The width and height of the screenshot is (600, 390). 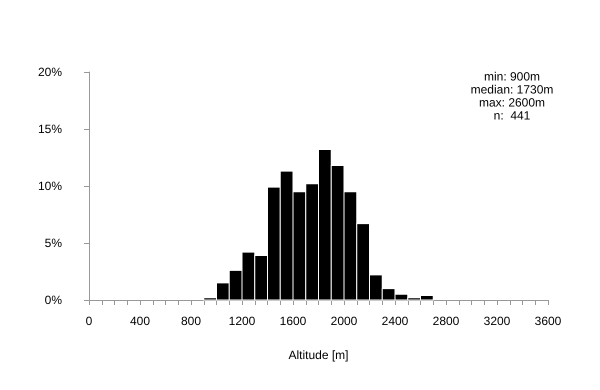 What do you see at coordinates (140, 321) in the screenshot?
I see `x-tick-label: 400` at bounding box center [140, 321].